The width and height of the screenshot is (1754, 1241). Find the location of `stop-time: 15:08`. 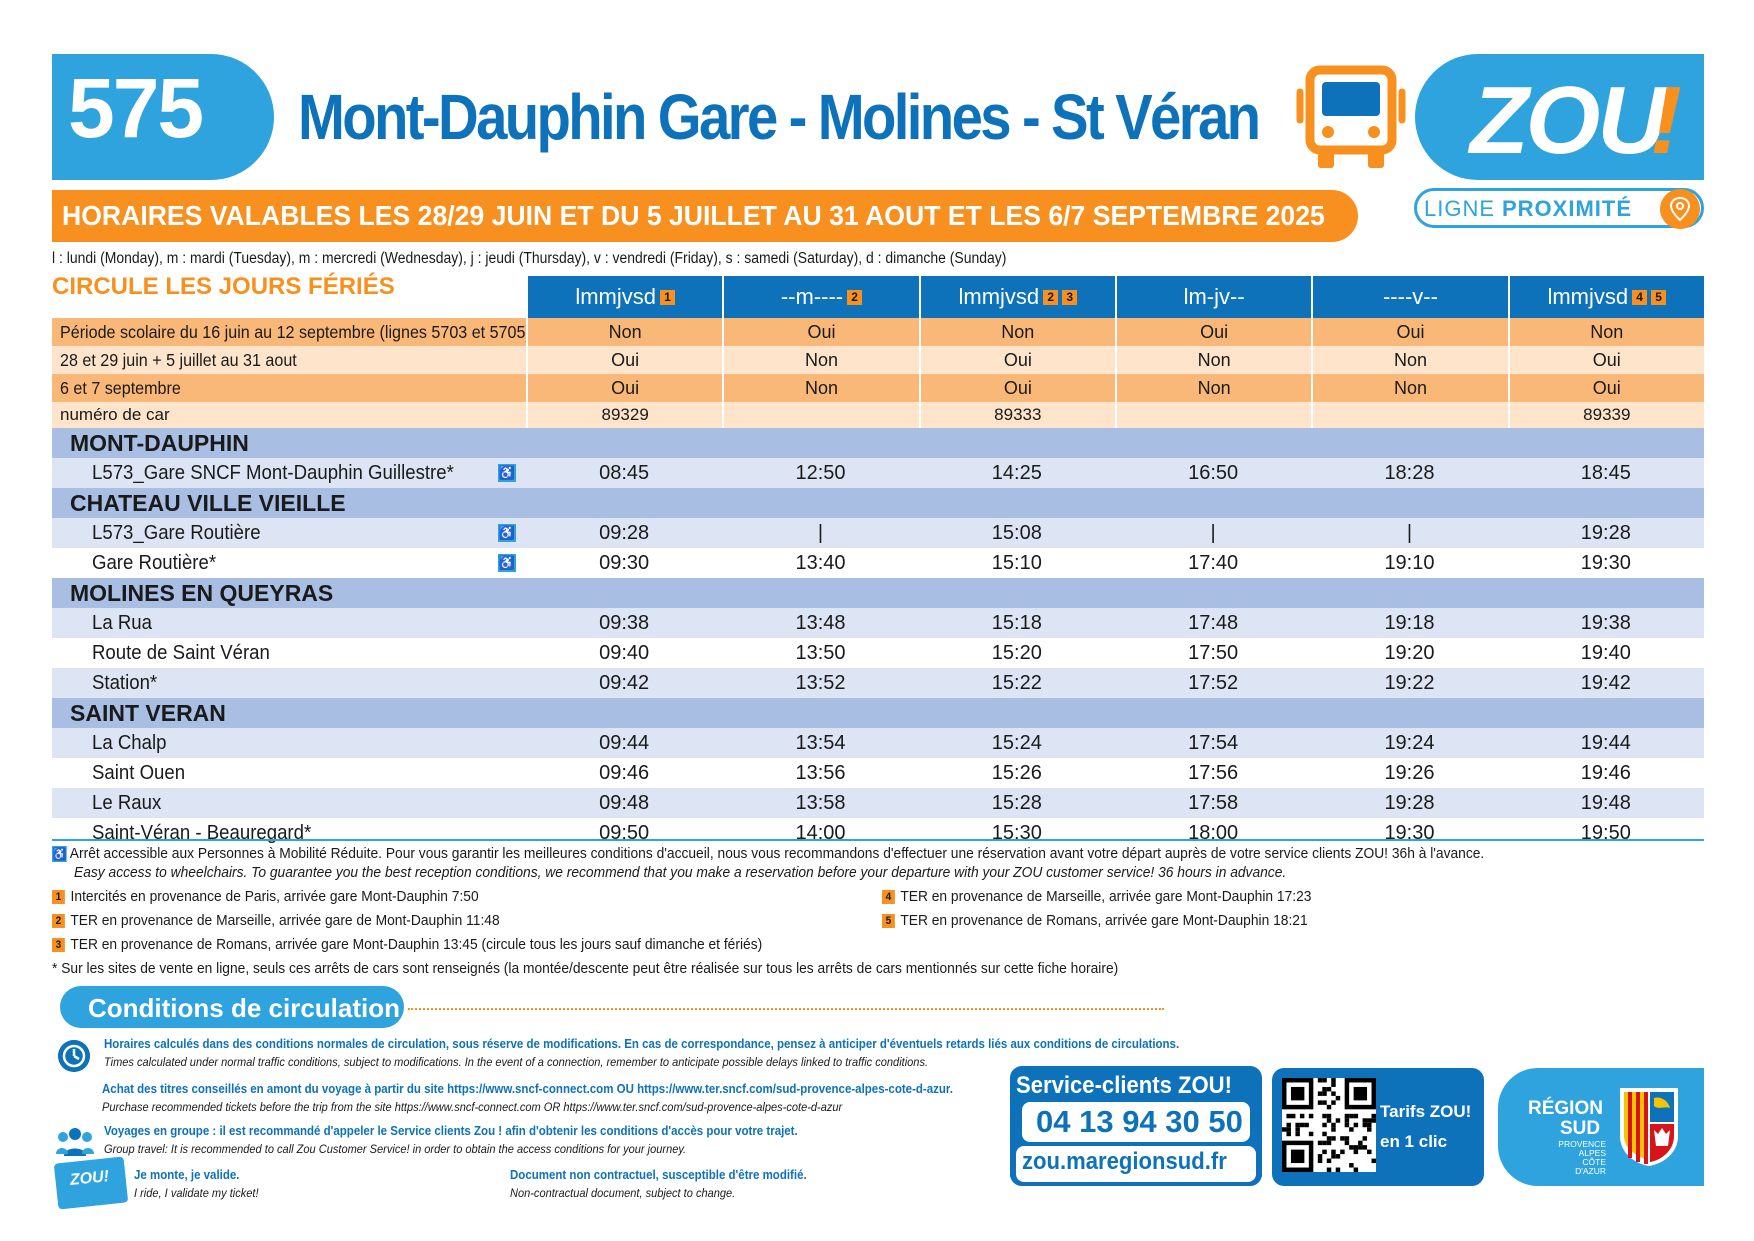

stop-time: 15:08 is located at coordinates (1016, 532).